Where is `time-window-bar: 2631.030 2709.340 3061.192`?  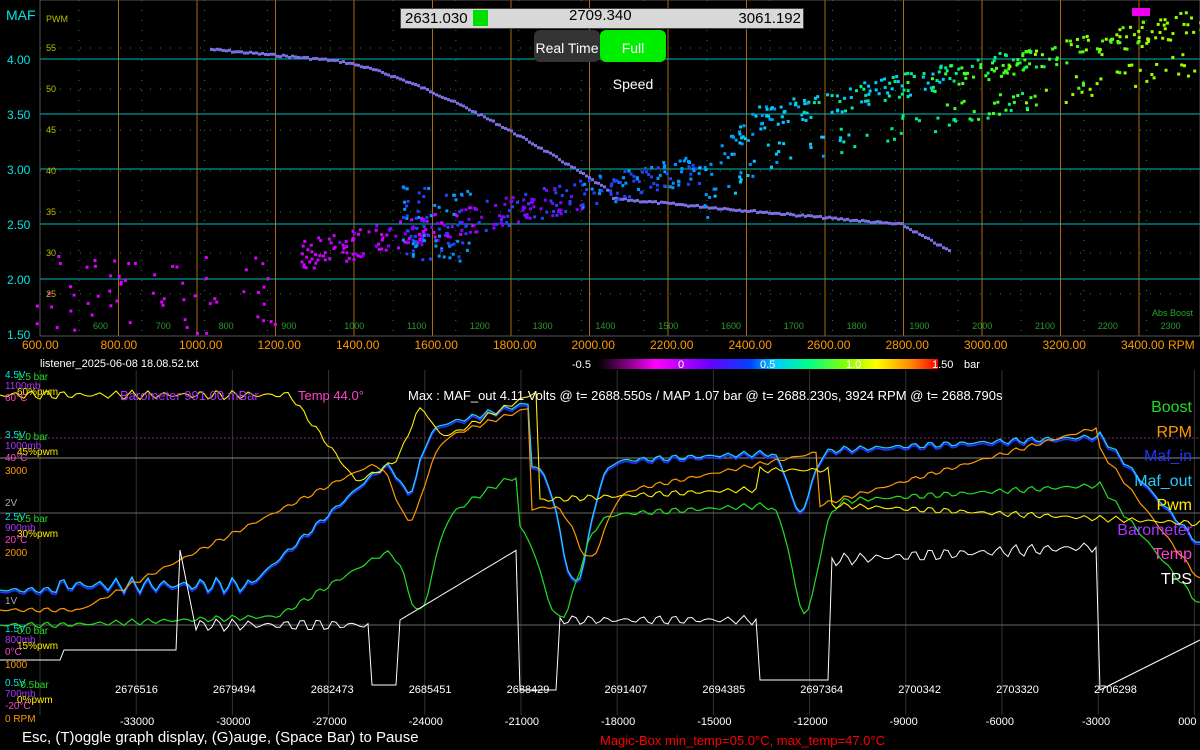 time-window-bar: 2631.030 2709.340 3061.192 is located at coordinates (602, 18).